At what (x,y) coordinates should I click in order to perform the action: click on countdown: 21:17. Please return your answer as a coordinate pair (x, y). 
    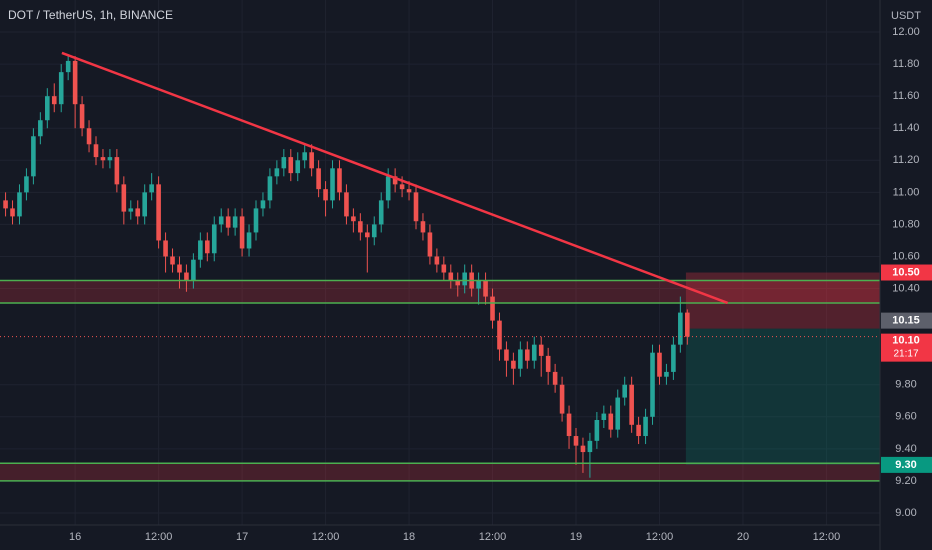
    Looking at the image, I should click on (905, 353).